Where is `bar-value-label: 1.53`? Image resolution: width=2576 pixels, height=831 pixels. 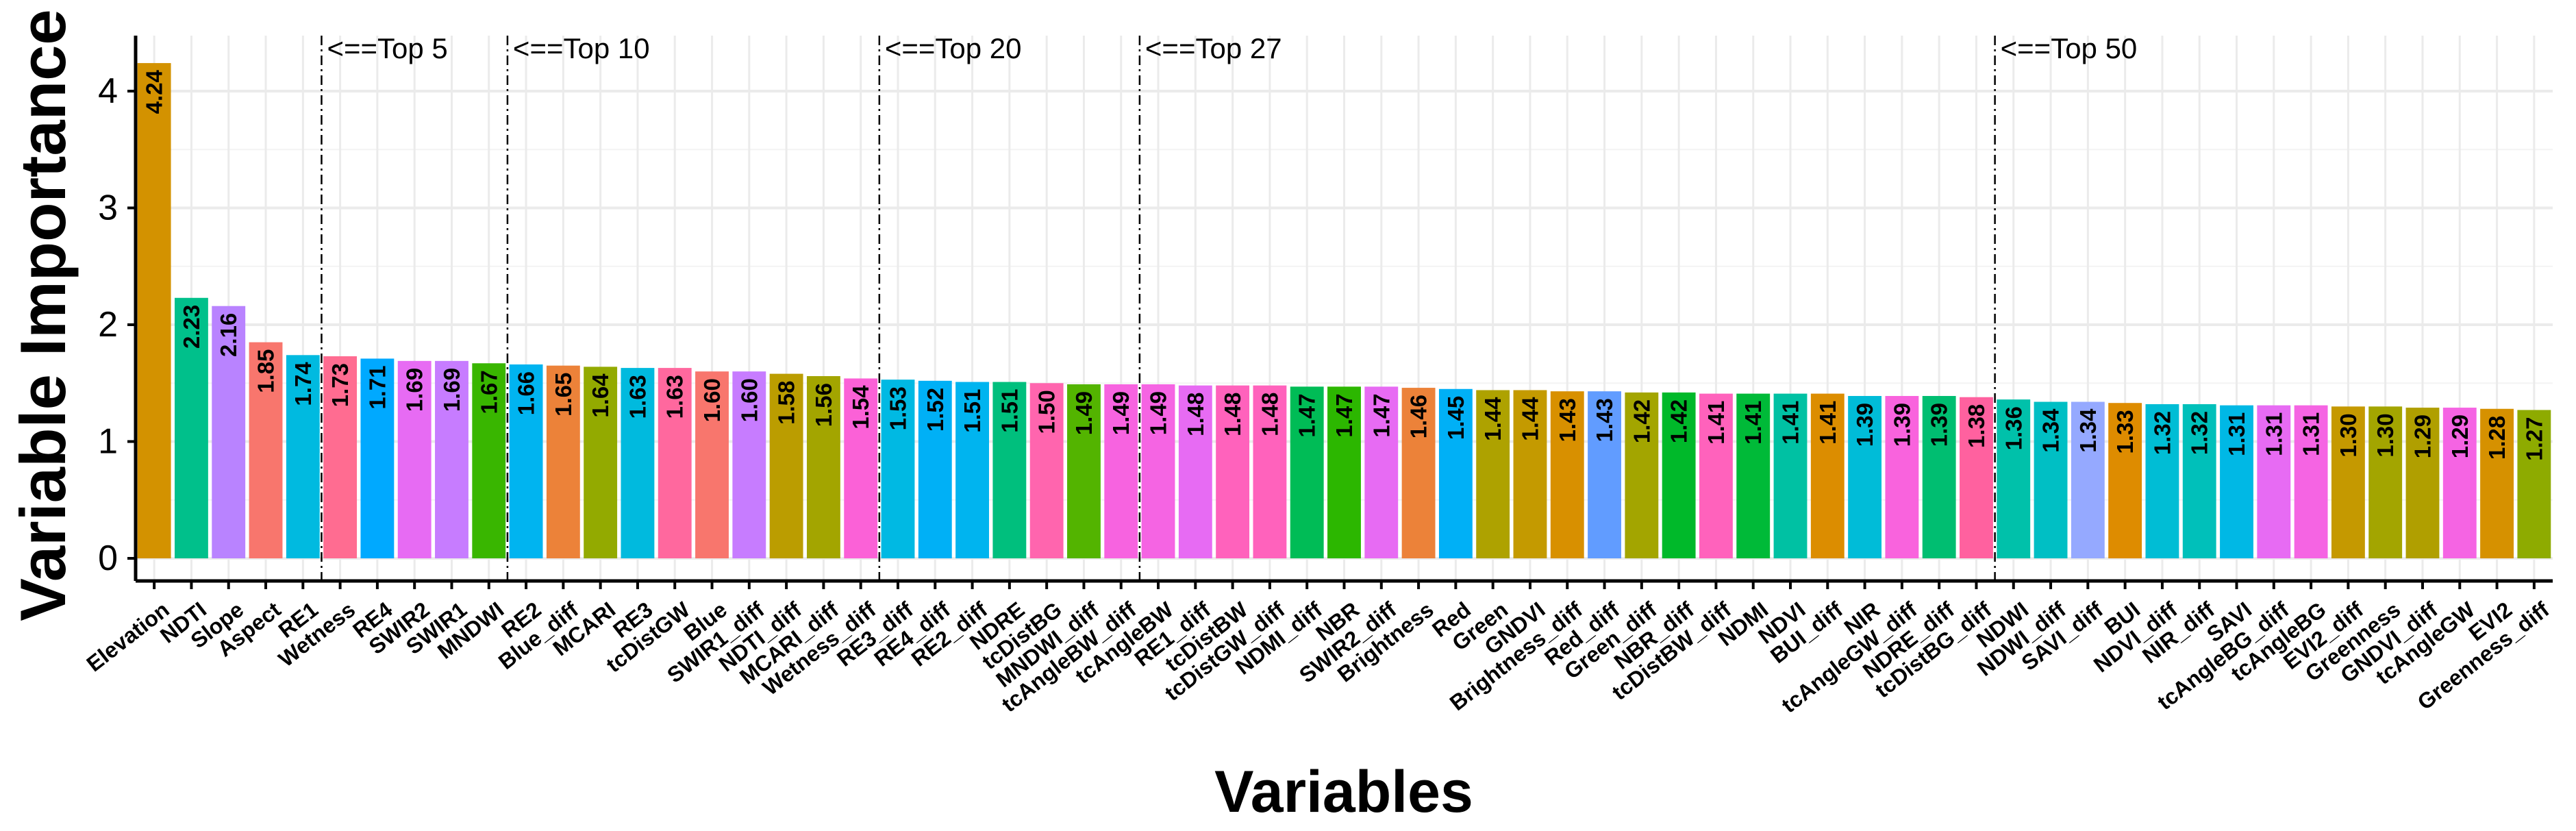
bar-value-label: 1.53 is located at coordinates (897, 408).